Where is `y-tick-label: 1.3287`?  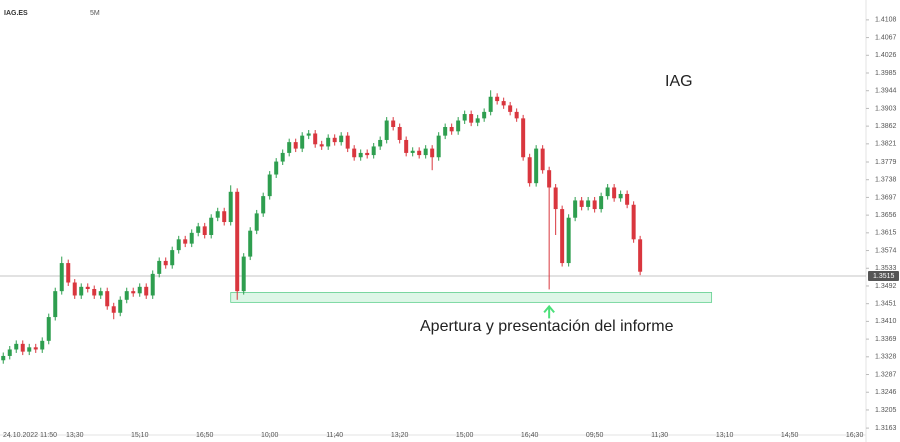
y-tick-label: 1.3287 is located at coordinates (886, 374).